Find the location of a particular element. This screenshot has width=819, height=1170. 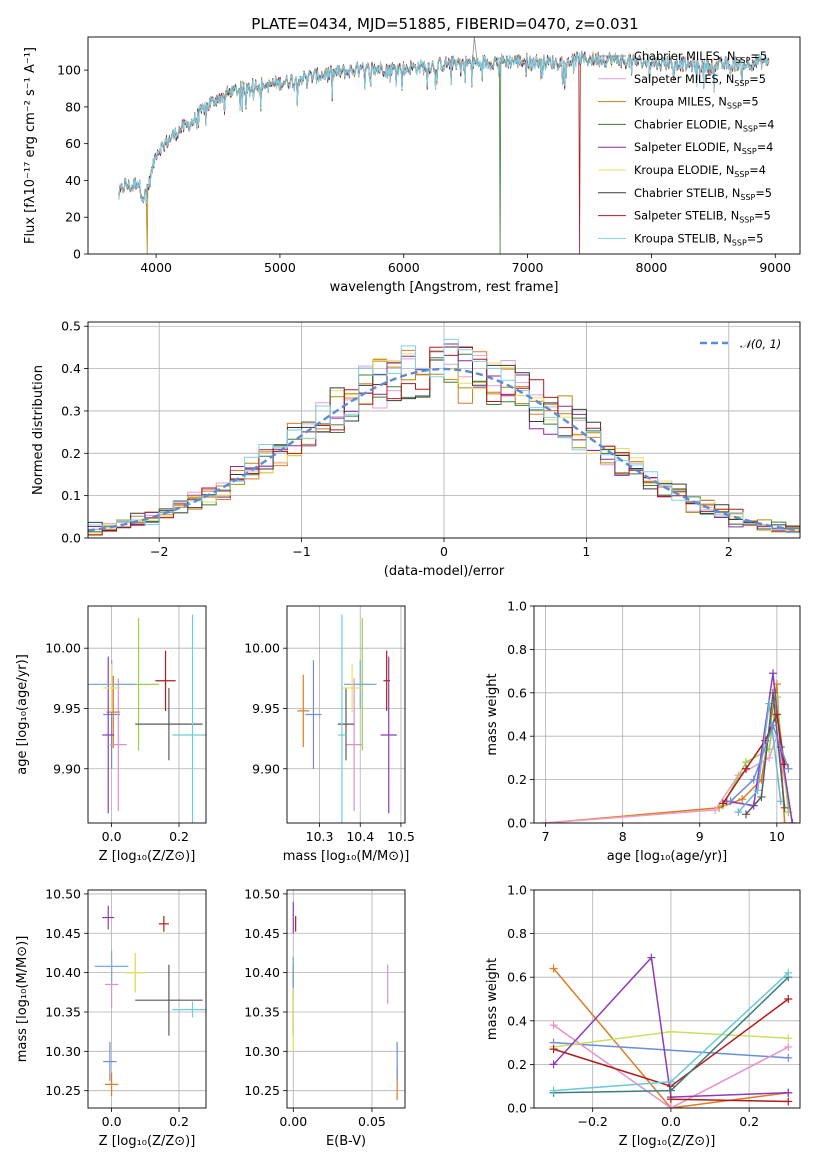

x-tick-label: 9000 is located at coordinates (775, 267).